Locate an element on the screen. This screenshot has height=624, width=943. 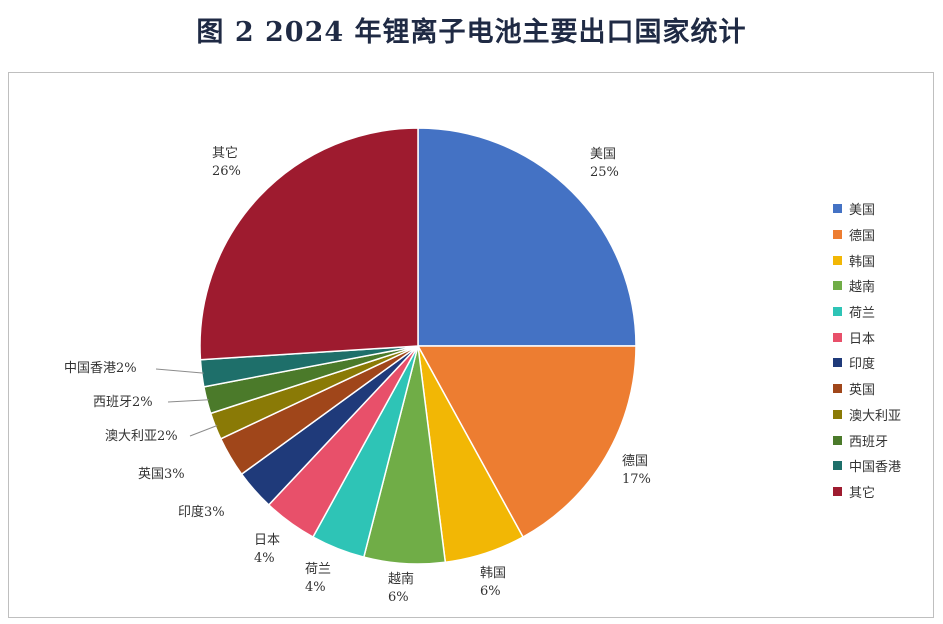
legend-item-4: 越南 is located at coordinates (883, 286).